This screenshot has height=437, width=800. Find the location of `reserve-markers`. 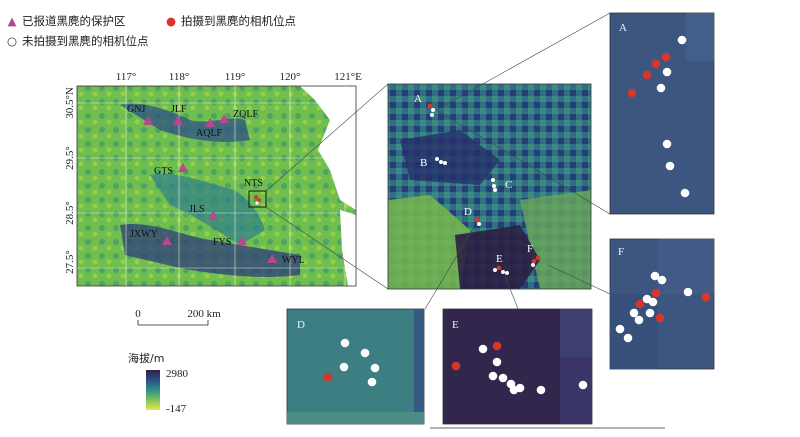

reserve-markers is located at coordinates (210, 188).